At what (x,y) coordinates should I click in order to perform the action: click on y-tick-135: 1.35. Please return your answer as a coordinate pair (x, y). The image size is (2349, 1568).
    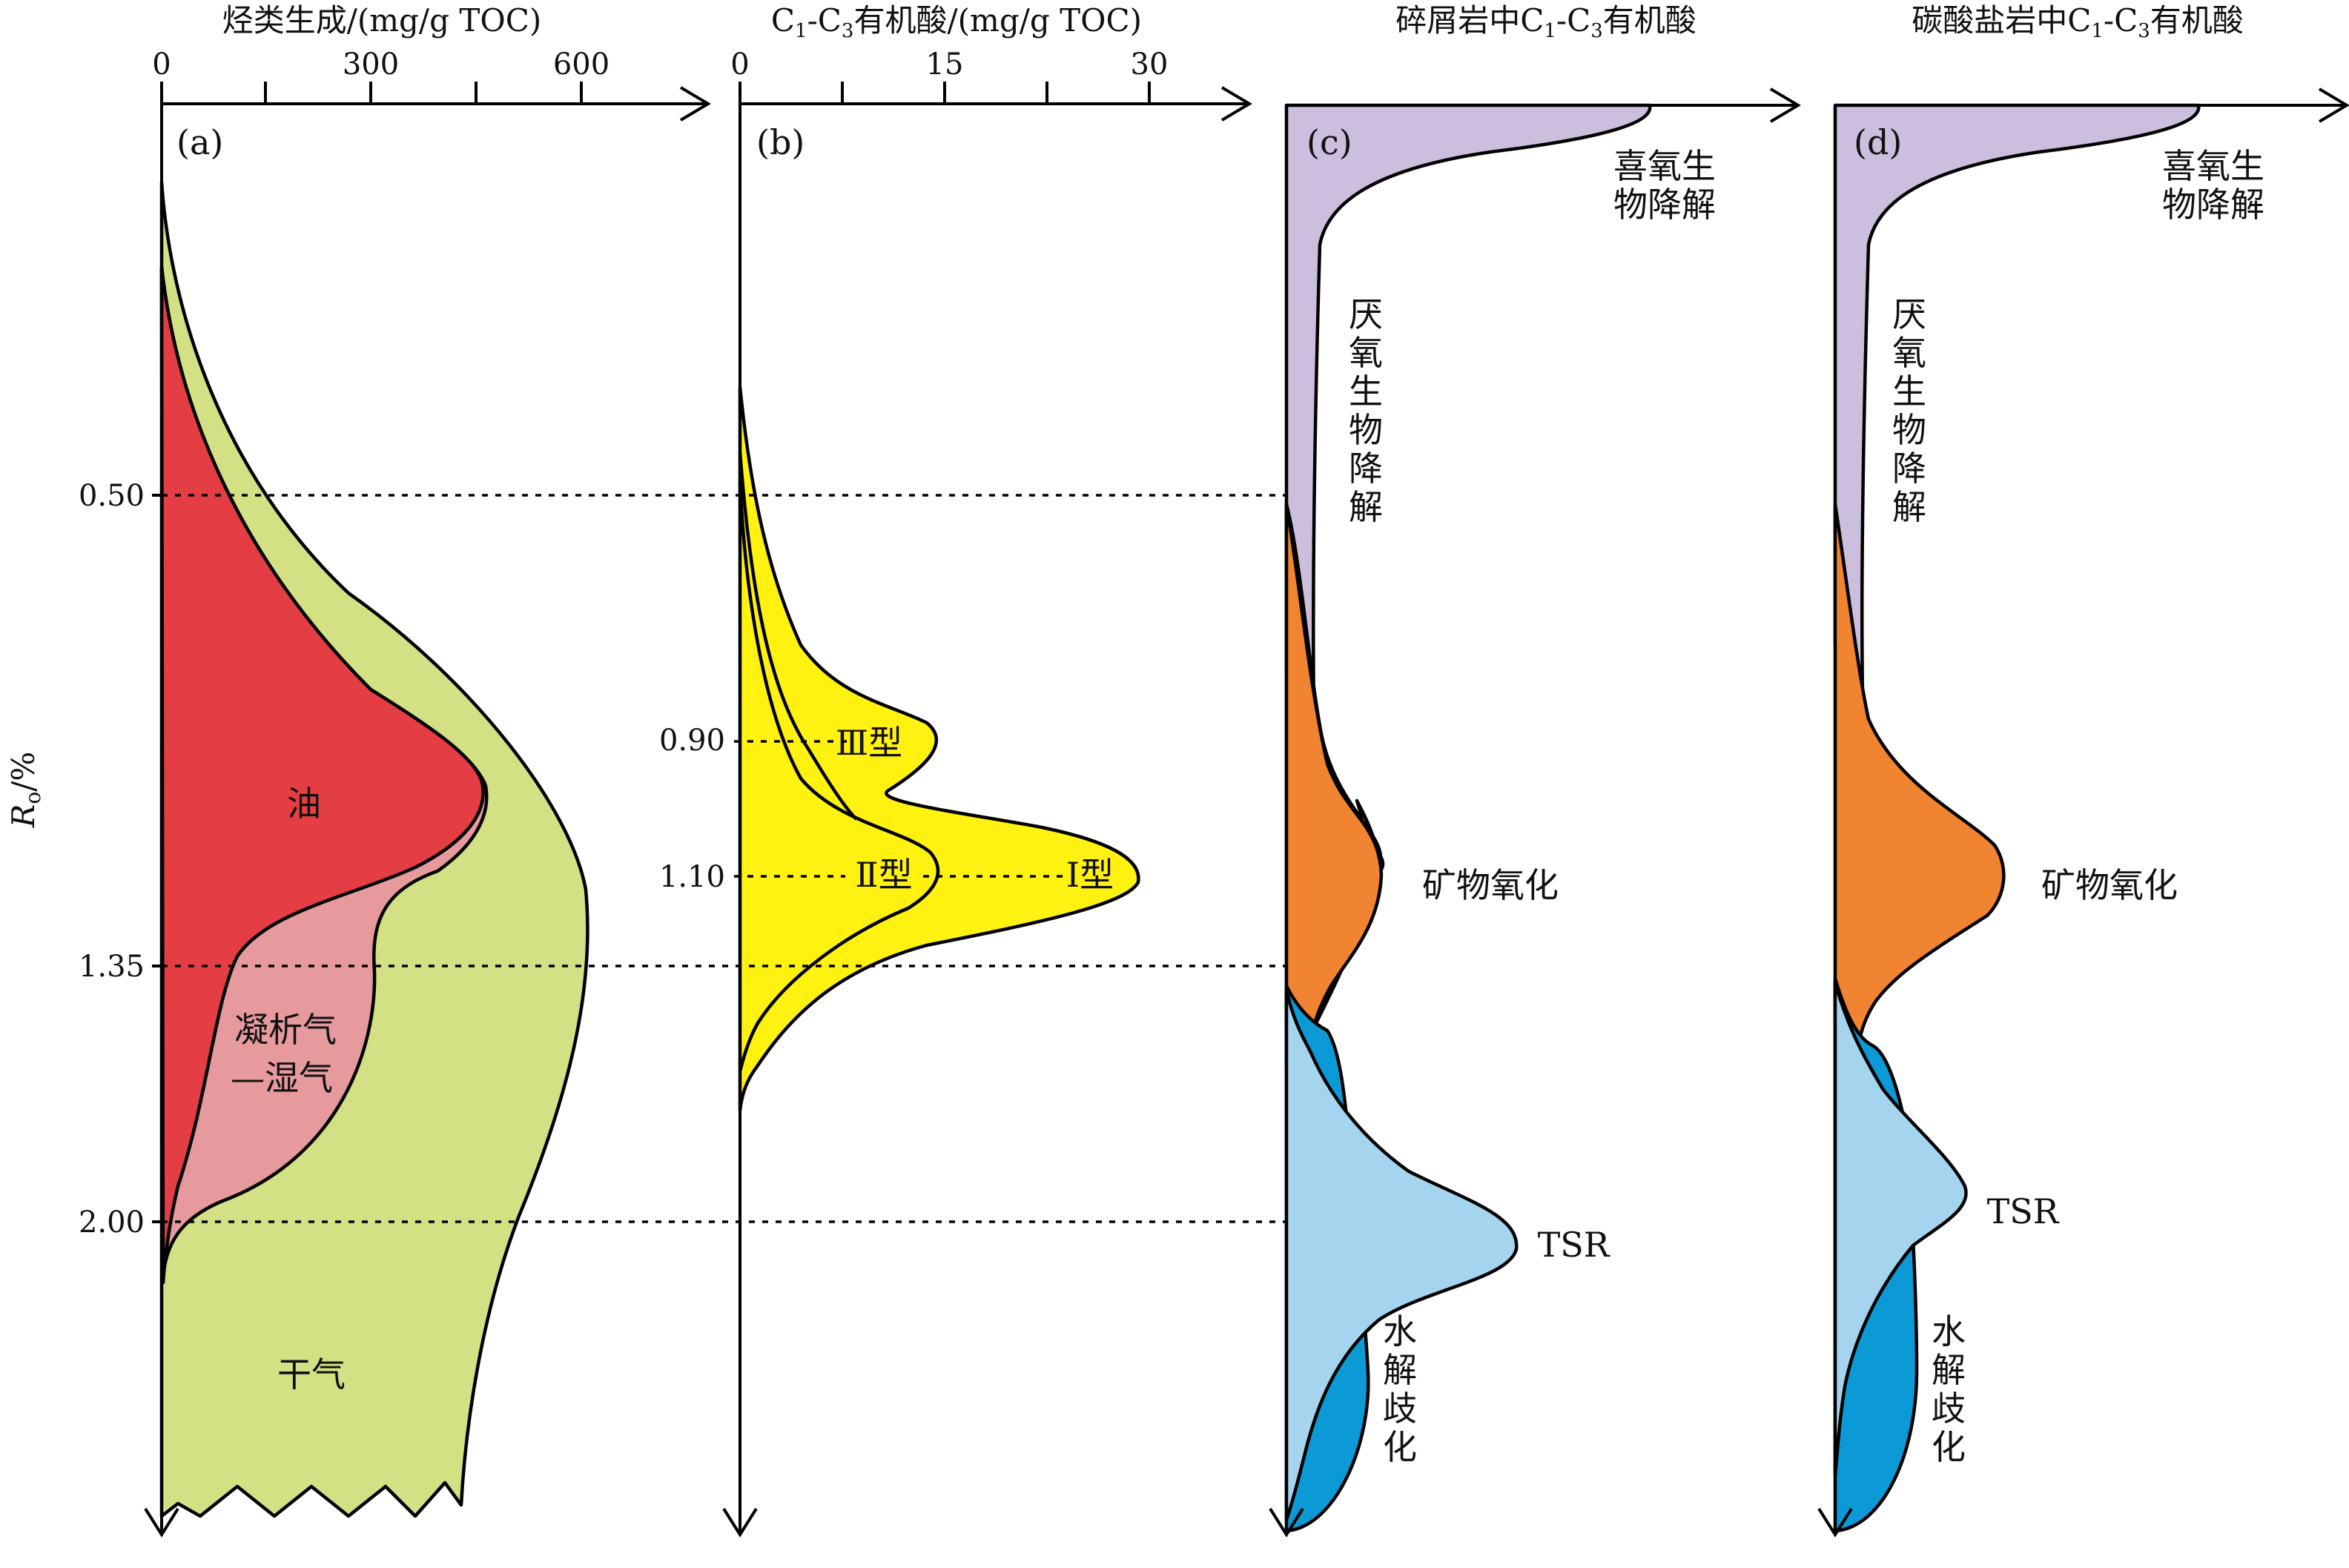
    Looking at the image, I should click on (112, 967).